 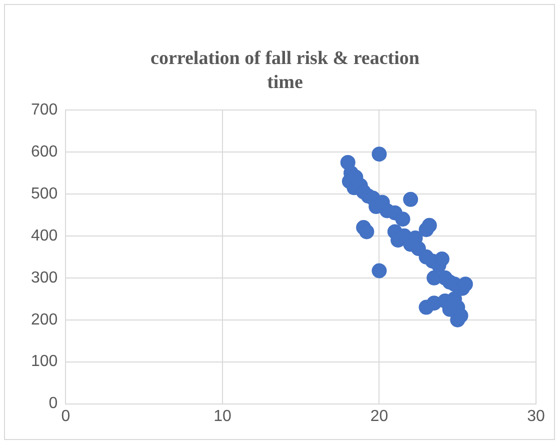 What do you see at coordinates (44, 277) in the screenshot?
I see `y-tick-label: 300` at bounding box center [44, 277].